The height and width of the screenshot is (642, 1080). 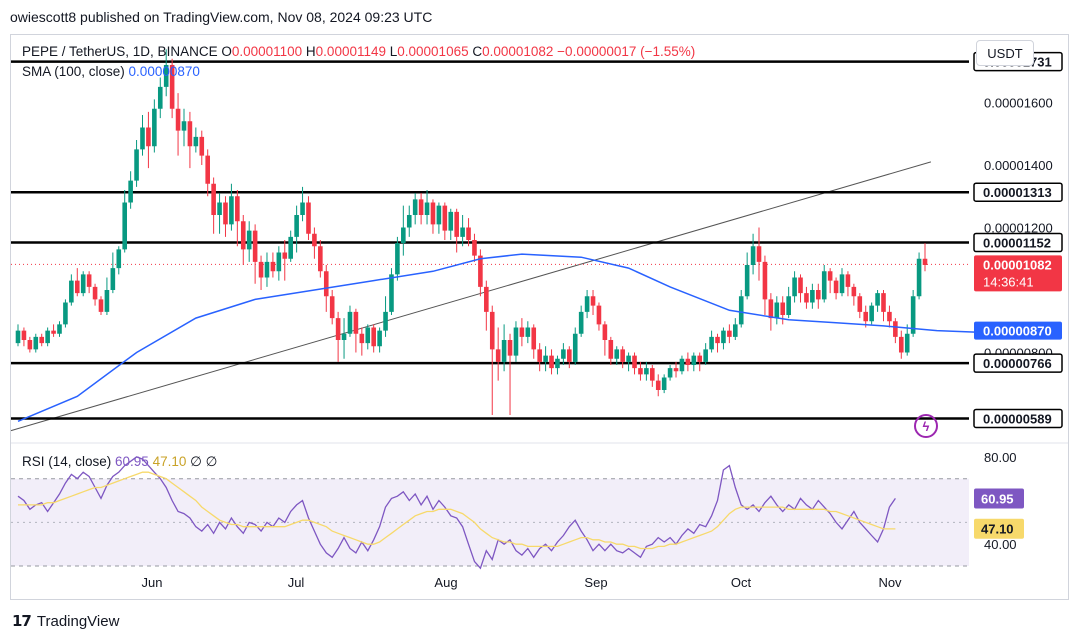 I want to click on currency-button: USDT, so click(x=1005, y=53).